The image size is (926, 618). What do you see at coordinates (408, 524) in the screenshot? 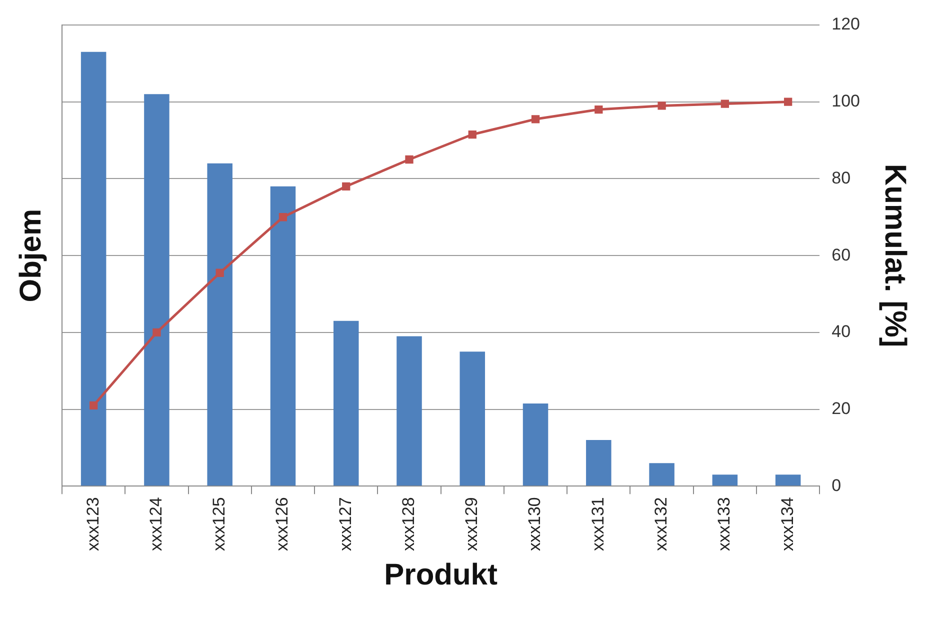
I see `x-tick-label: xxx128` at bounding box center [408, 524].